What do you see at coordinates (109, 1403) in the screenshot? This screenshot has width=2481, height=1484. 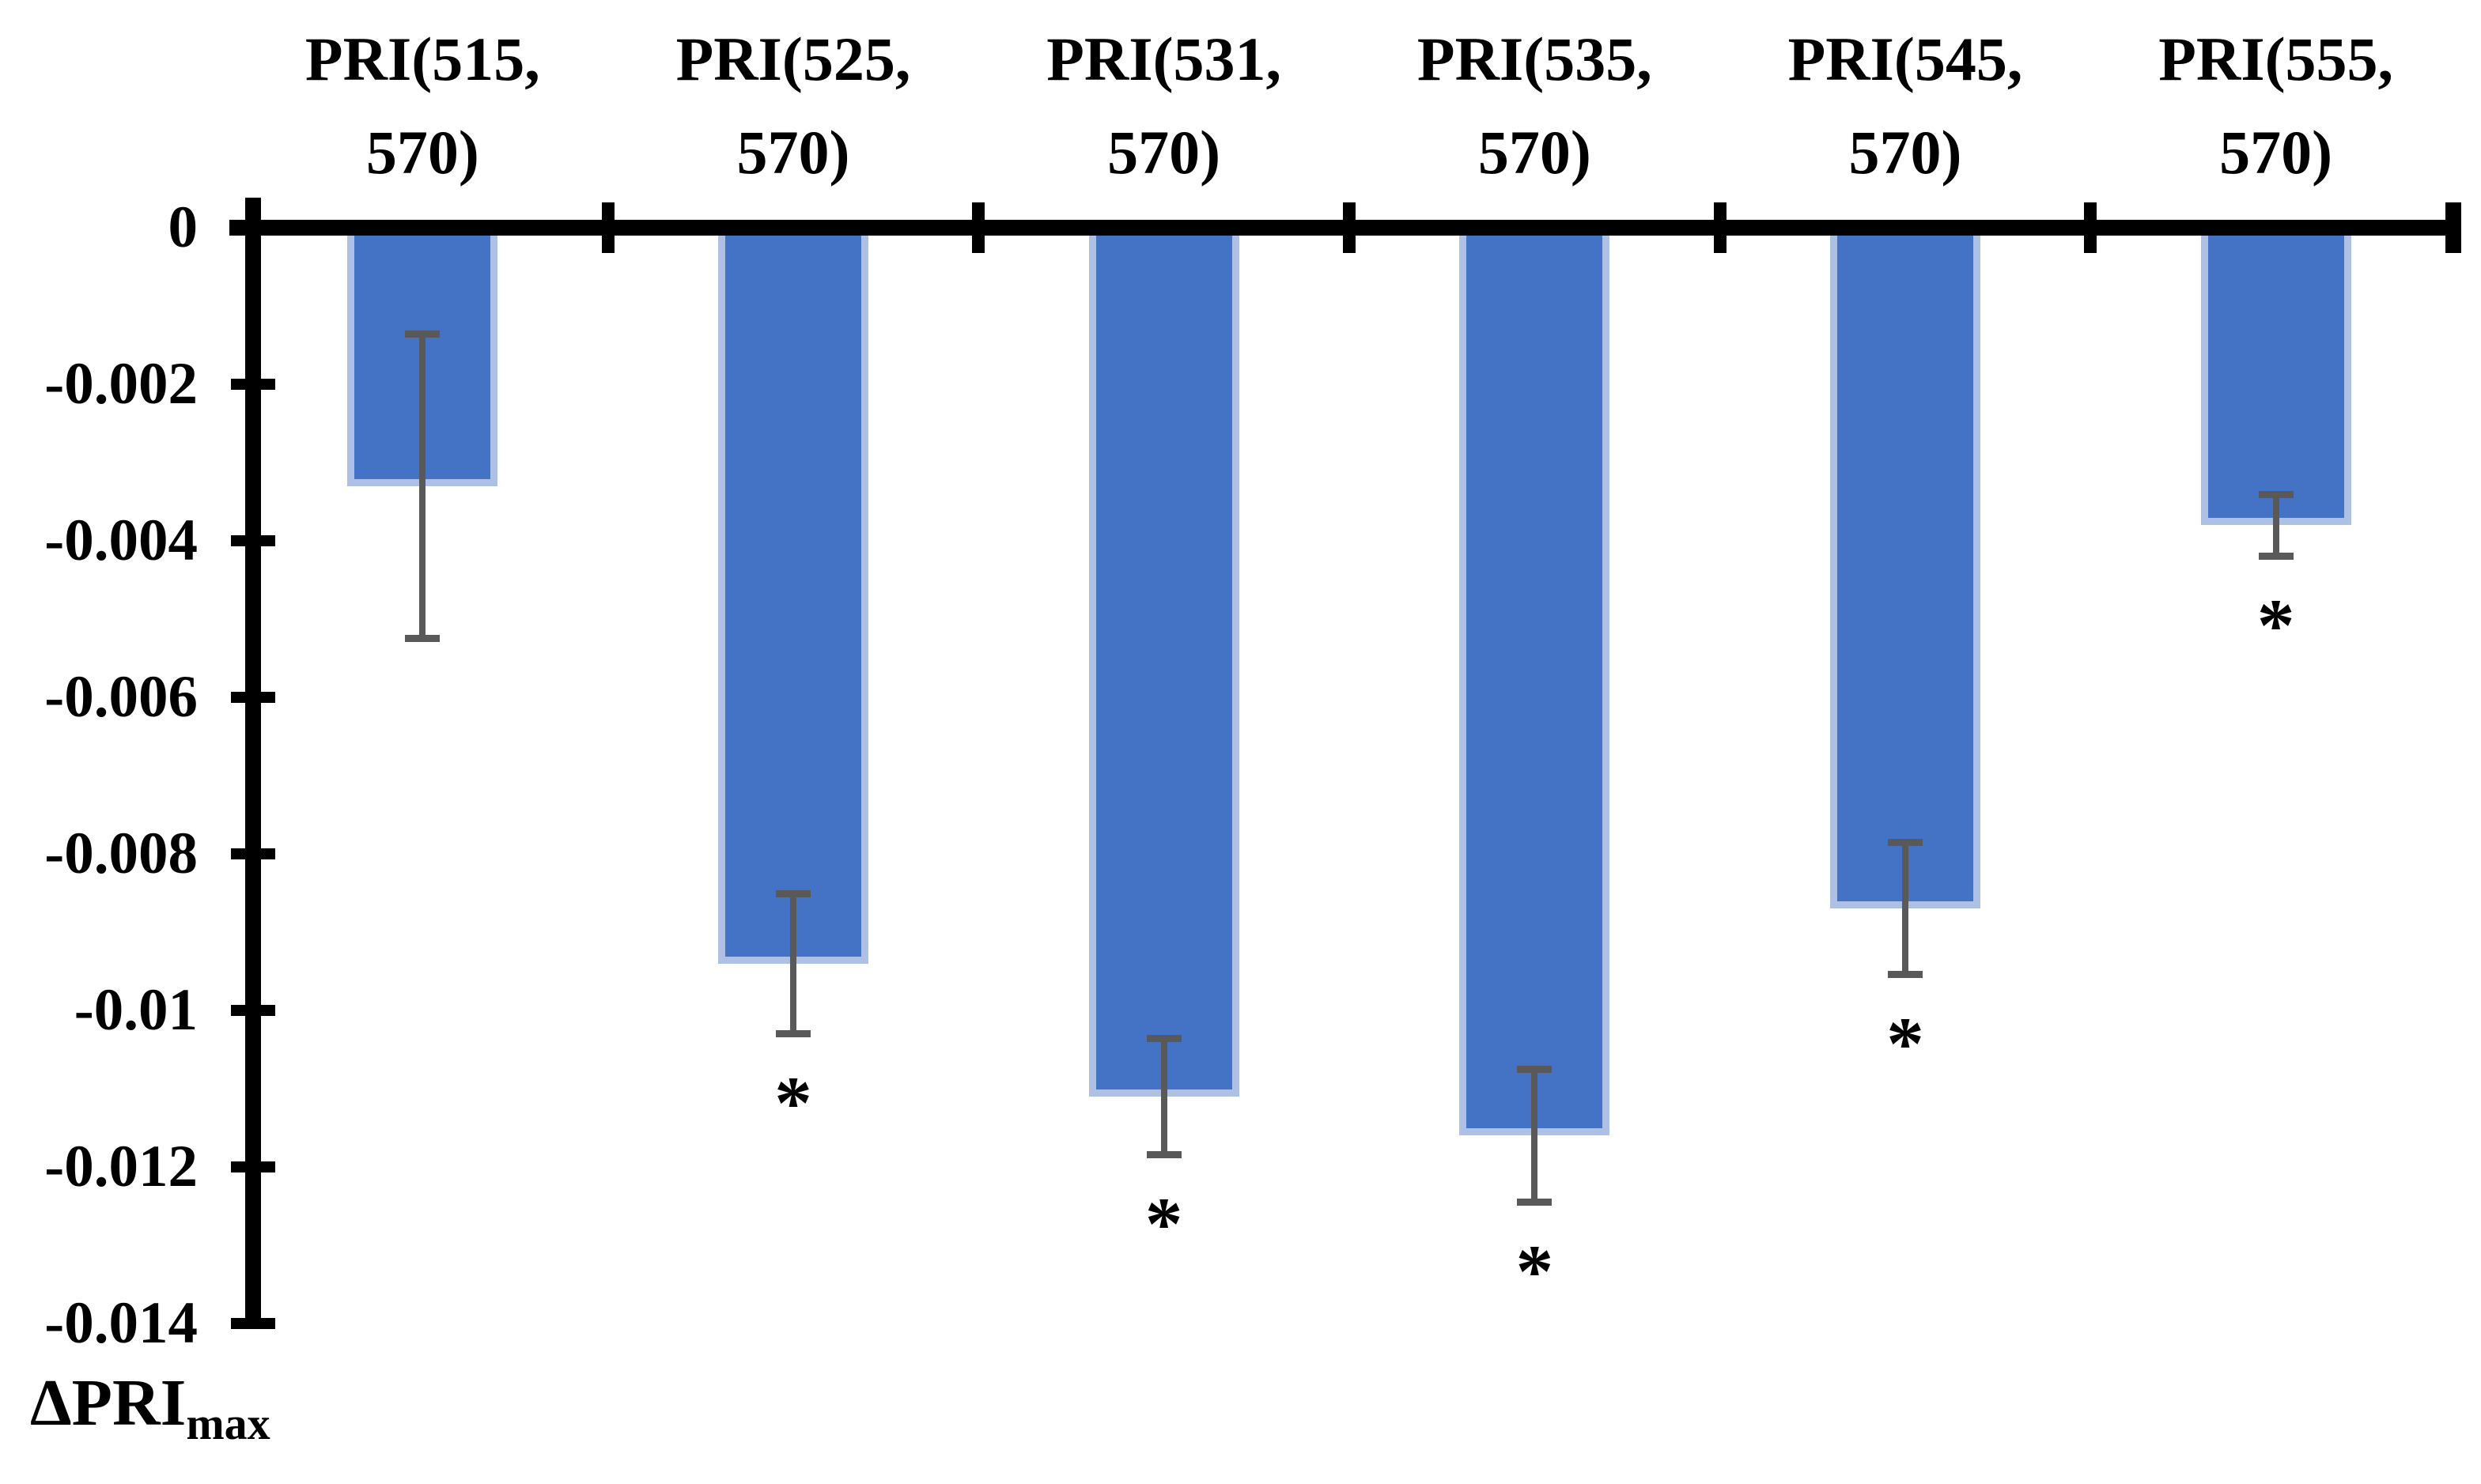 I see `y-axis-title-main: ΔPRI` at bounding box center [109, 1403].